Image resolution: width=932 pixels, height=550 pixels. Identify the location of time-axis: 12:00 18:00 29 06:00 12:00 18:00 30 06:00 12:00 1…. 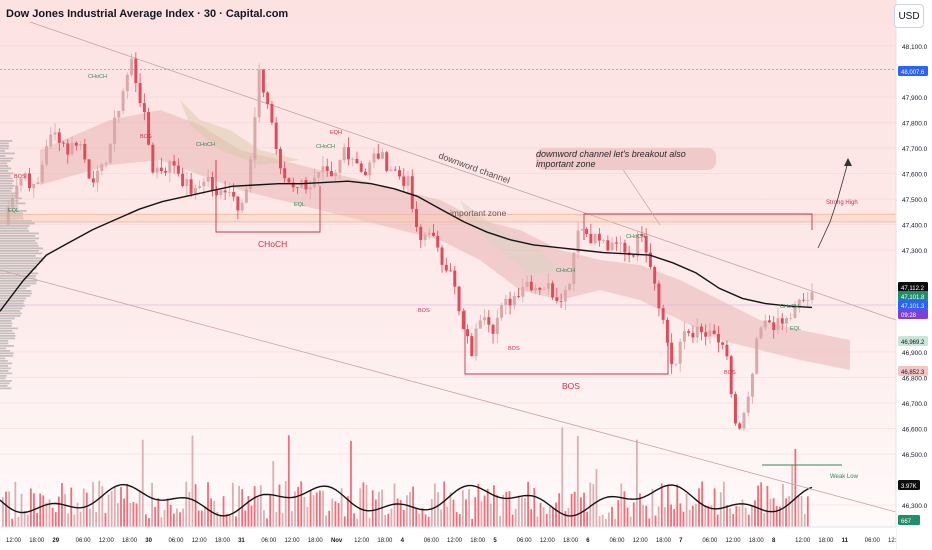
(448, 538).